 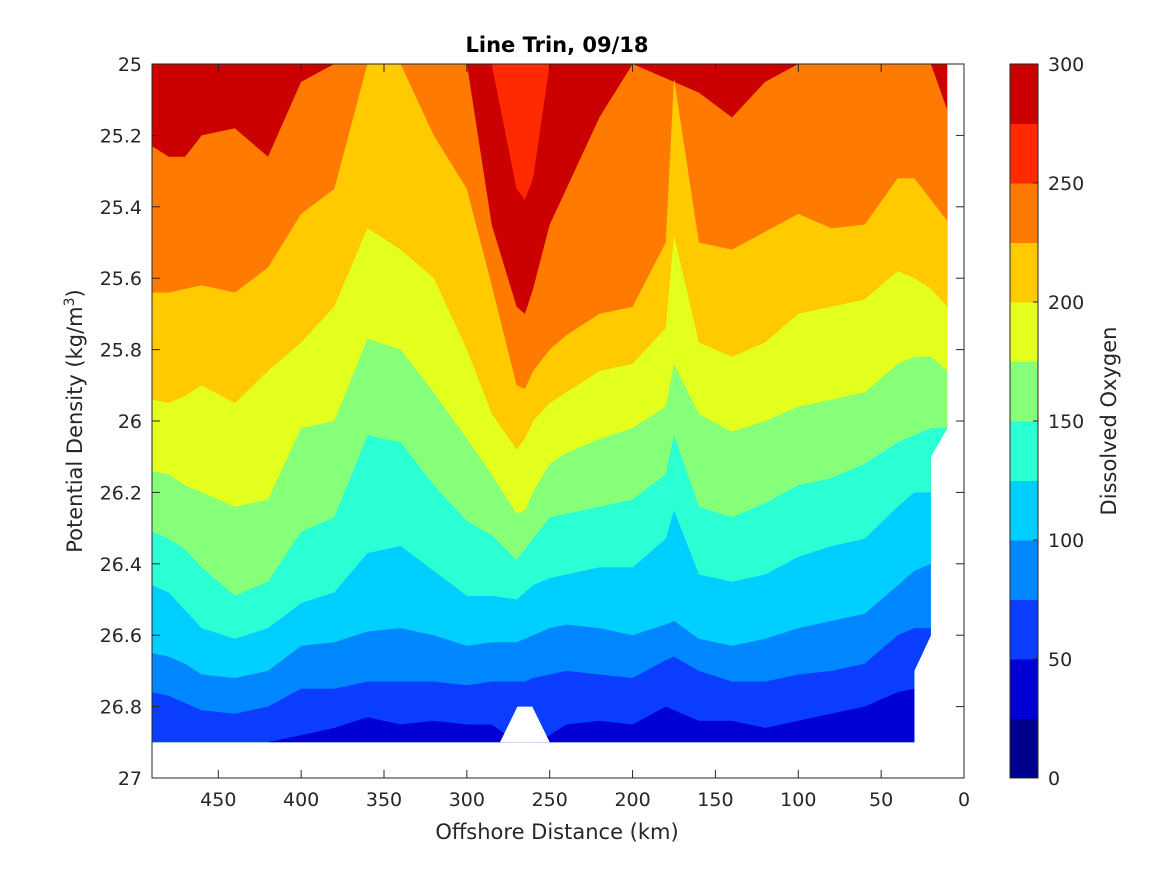 What do you see at coordinates (75, 293) in the screenshot?
I see `y-axis-label-close: )` at bounding box center [75, 293].